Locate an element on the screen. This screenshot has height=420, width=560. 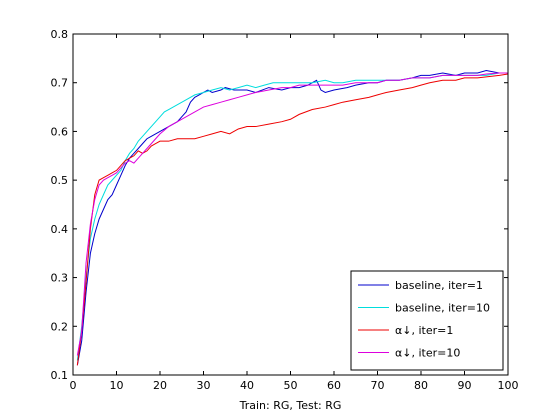
y-tick-label: 0.7 is located at coordinates (60, 83).